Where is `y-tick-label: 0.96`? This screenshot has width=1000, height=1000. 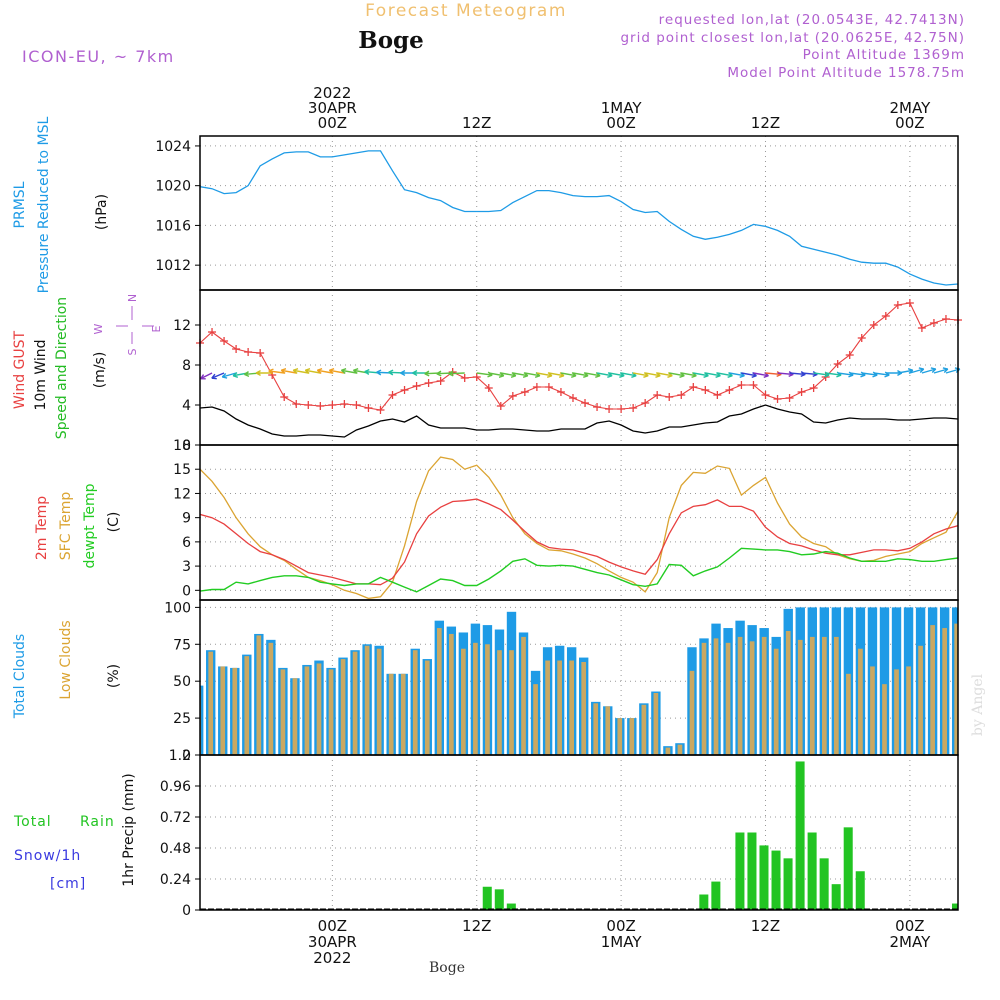
y-tick-label: 0.96 is located at coordinates (175, 787).